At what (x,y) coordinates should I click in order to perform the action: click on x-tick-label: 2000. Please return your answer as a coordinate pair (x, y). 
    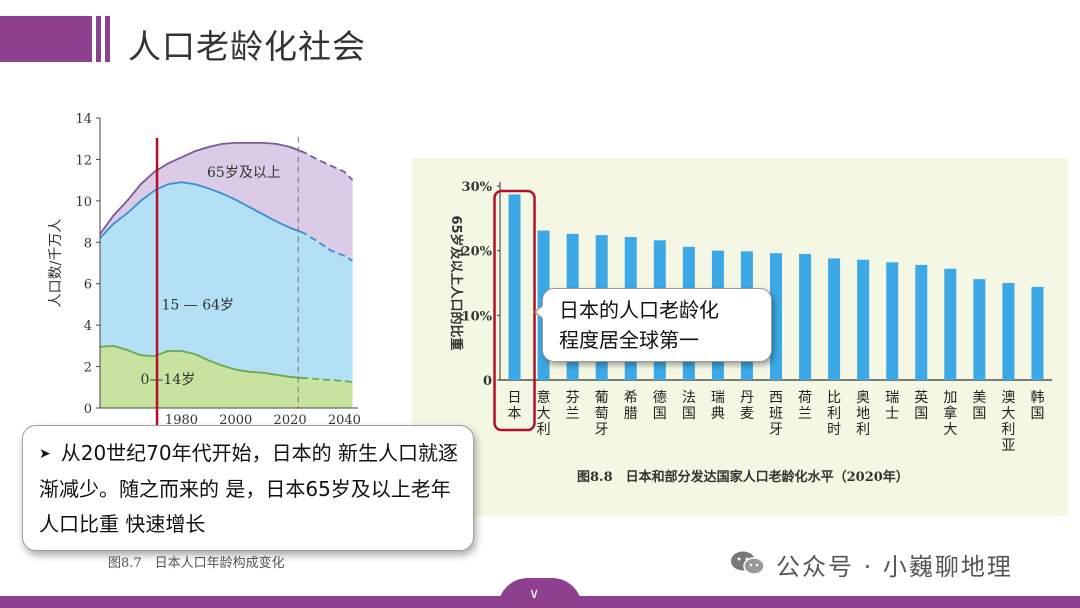
    Looking at the image, I should click on (235, 420).